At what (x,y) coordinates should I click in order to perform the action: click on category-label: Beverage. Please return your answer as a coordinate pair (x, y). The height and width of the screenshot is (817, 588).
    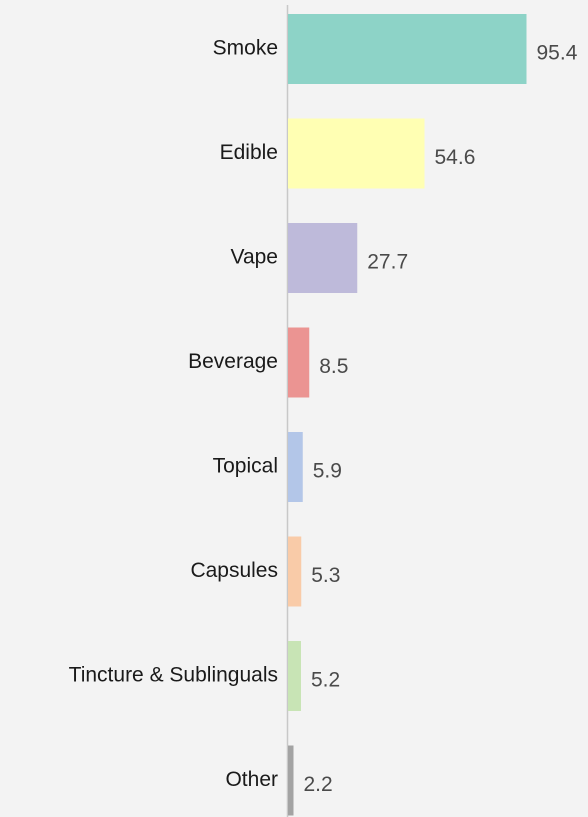
    Looking at the image, I should click on (233, 361).